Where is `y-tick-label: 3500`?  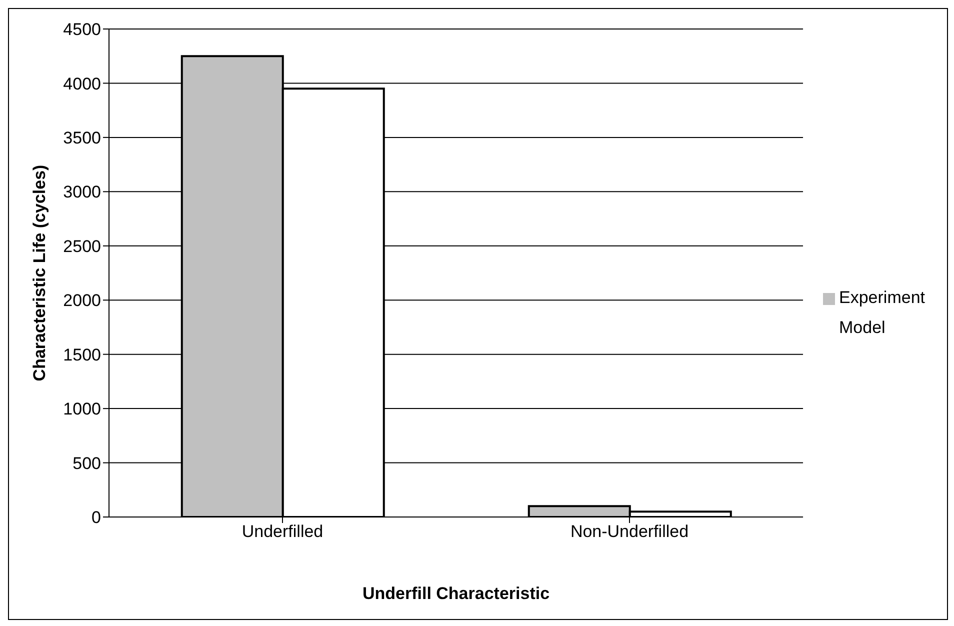 y-tick-label: 3500 is located at coordinates (82, 138).